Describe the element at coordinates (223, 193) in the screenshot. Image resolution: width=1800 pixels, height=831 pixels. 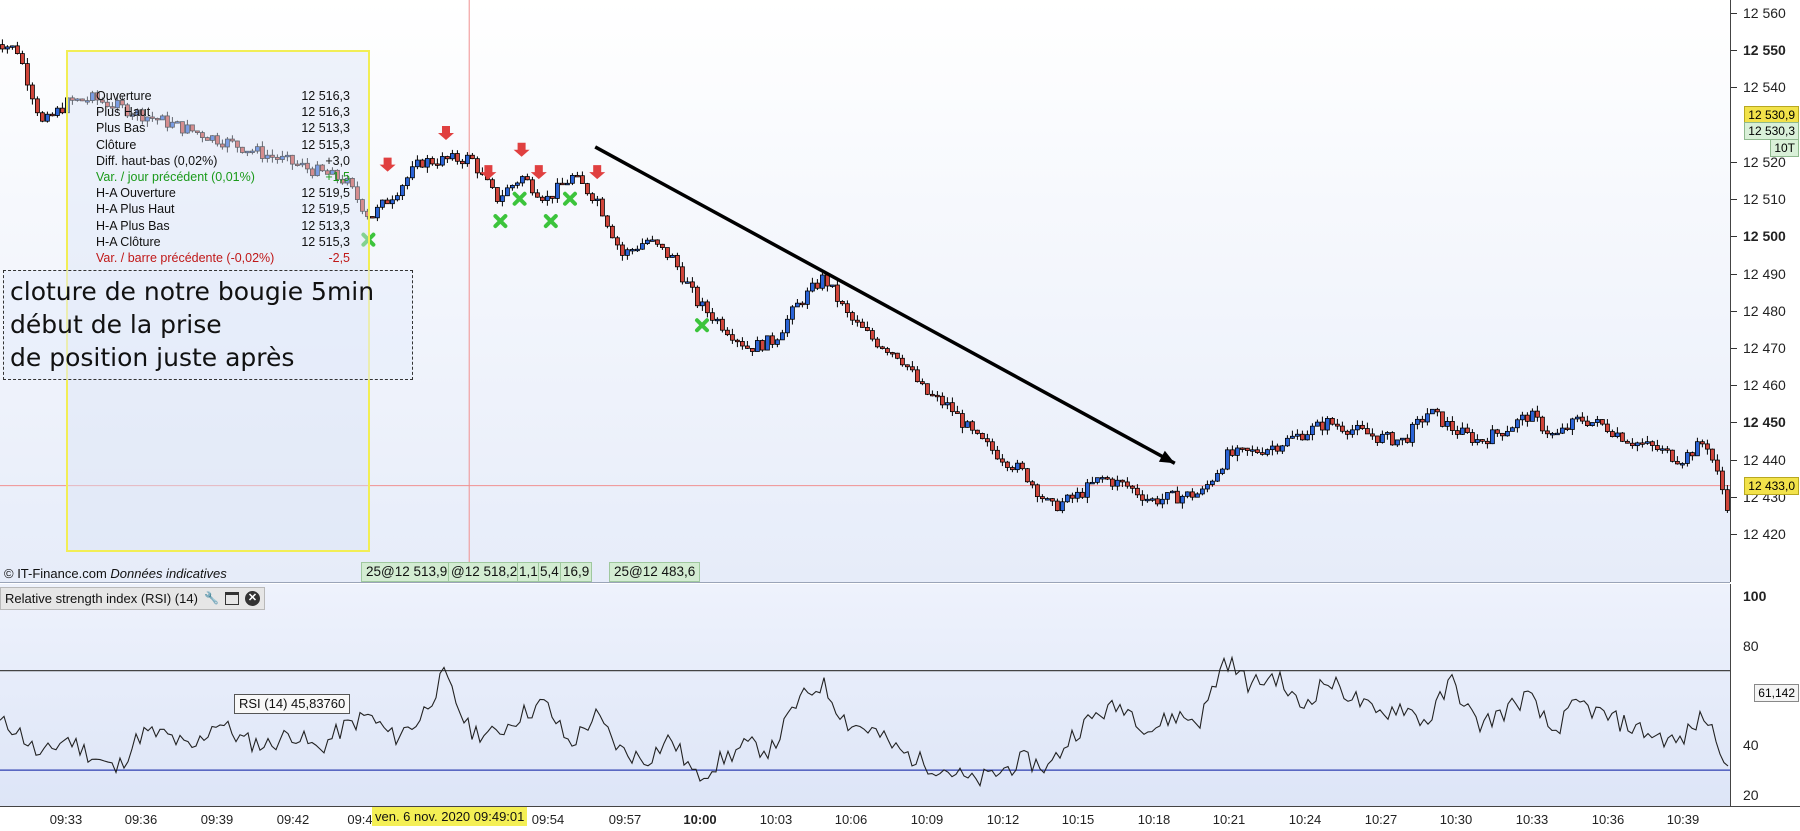
I see `info-row: H-A Ouverture 12 519,5` at that location.